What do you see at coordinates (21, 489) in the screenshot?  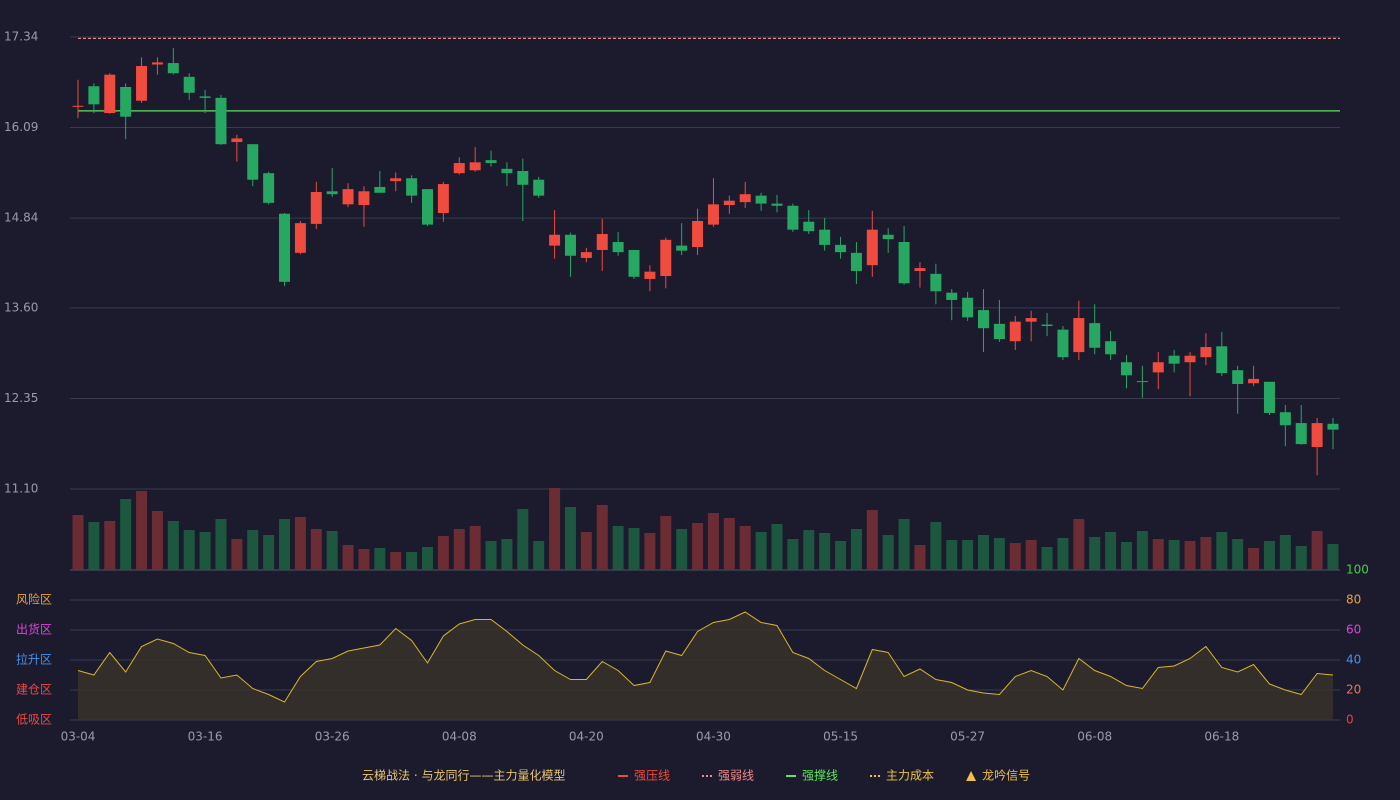 I see `y-tick-label: 11.10` at bounding box center [21, 489].